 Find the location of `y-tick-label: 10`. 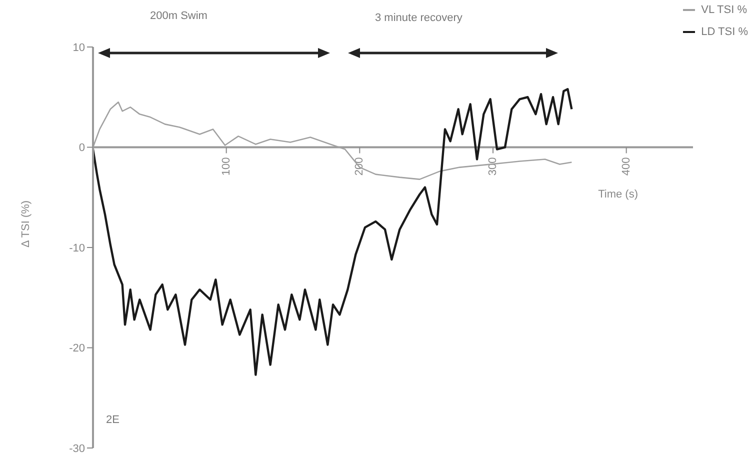

y-tick-label: 10 is located at coordinates (78, 48).